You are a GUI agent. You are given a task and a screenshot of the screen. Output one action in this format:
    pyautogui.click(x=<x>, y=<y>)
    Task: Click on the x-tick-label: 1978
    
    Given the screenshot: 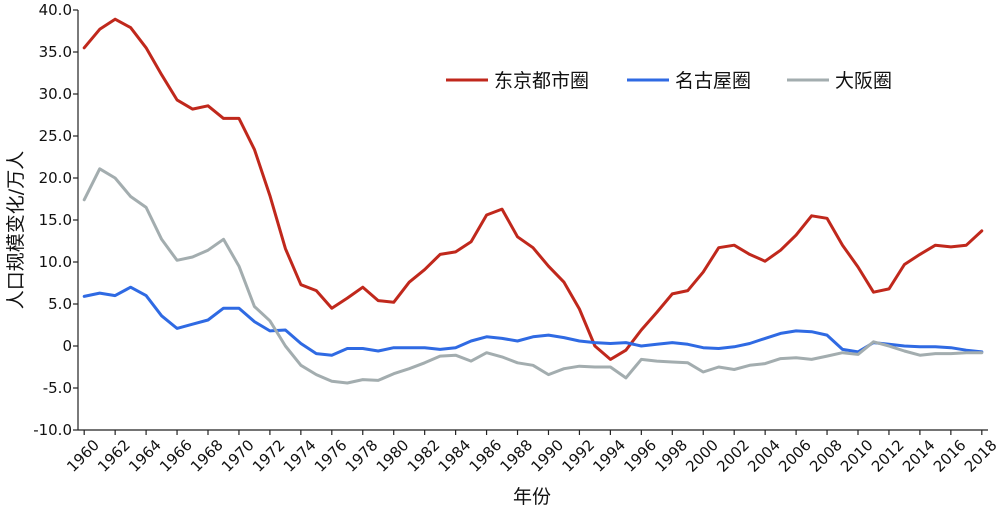 What is the action you would take?
    pyautogui.click(x=362, y=456)
    